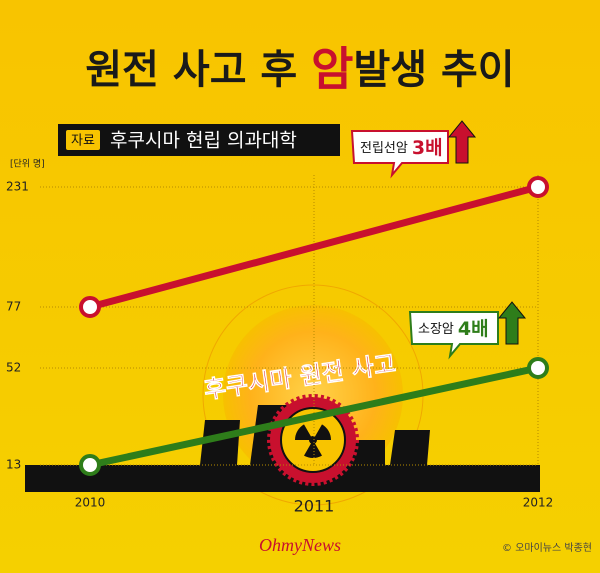 The width and height of the screenshot is (600, 573). I want to click on y-tick-label: 231, so click(17, 187).